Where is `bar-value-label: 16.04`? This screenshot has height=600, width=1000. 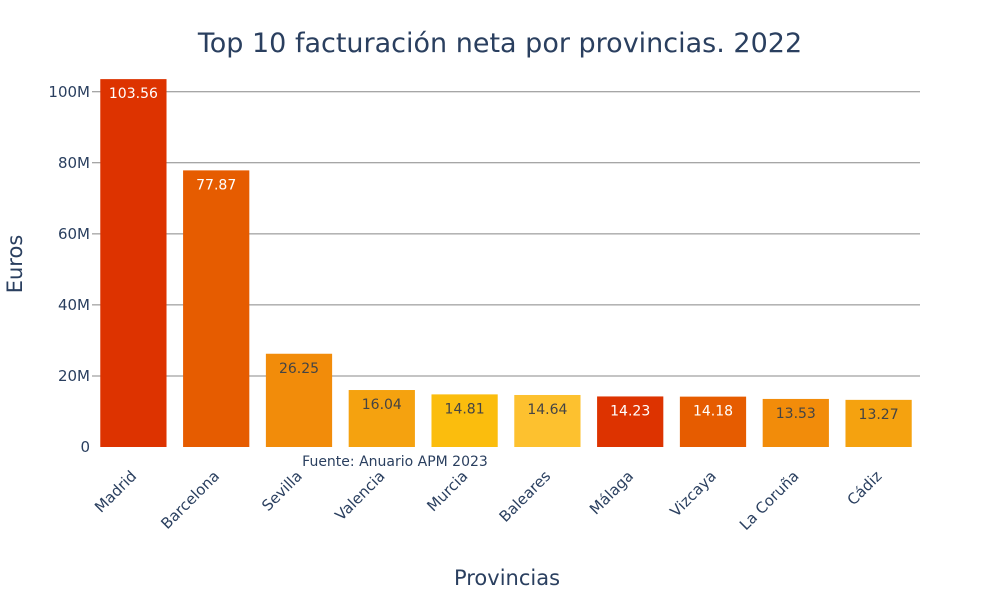 bar-value-label: 16.04 is located at coordinates (382, 405).